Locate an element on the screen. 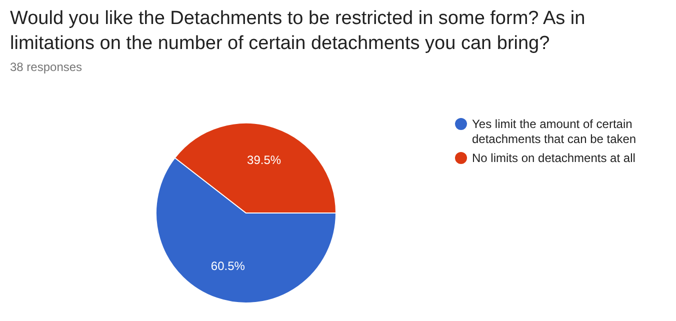  legend-label: No limits on detachments at all is located at coordinates (554, 158).